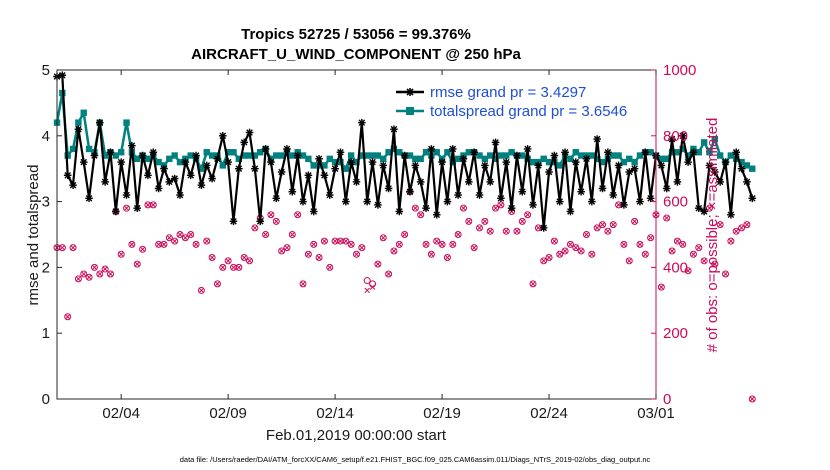  What do you see at coordinates (46, 70) in the screenshot?
I see `y-tick-label: 5` at bounding box center [46, 70].